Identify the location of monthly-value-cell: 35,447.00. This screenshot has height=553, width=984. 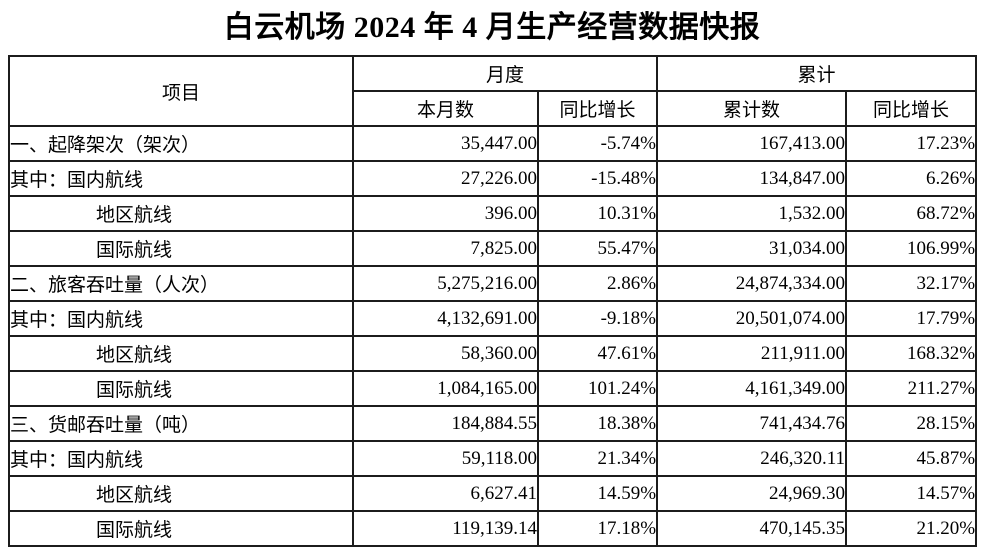
(445, 143).